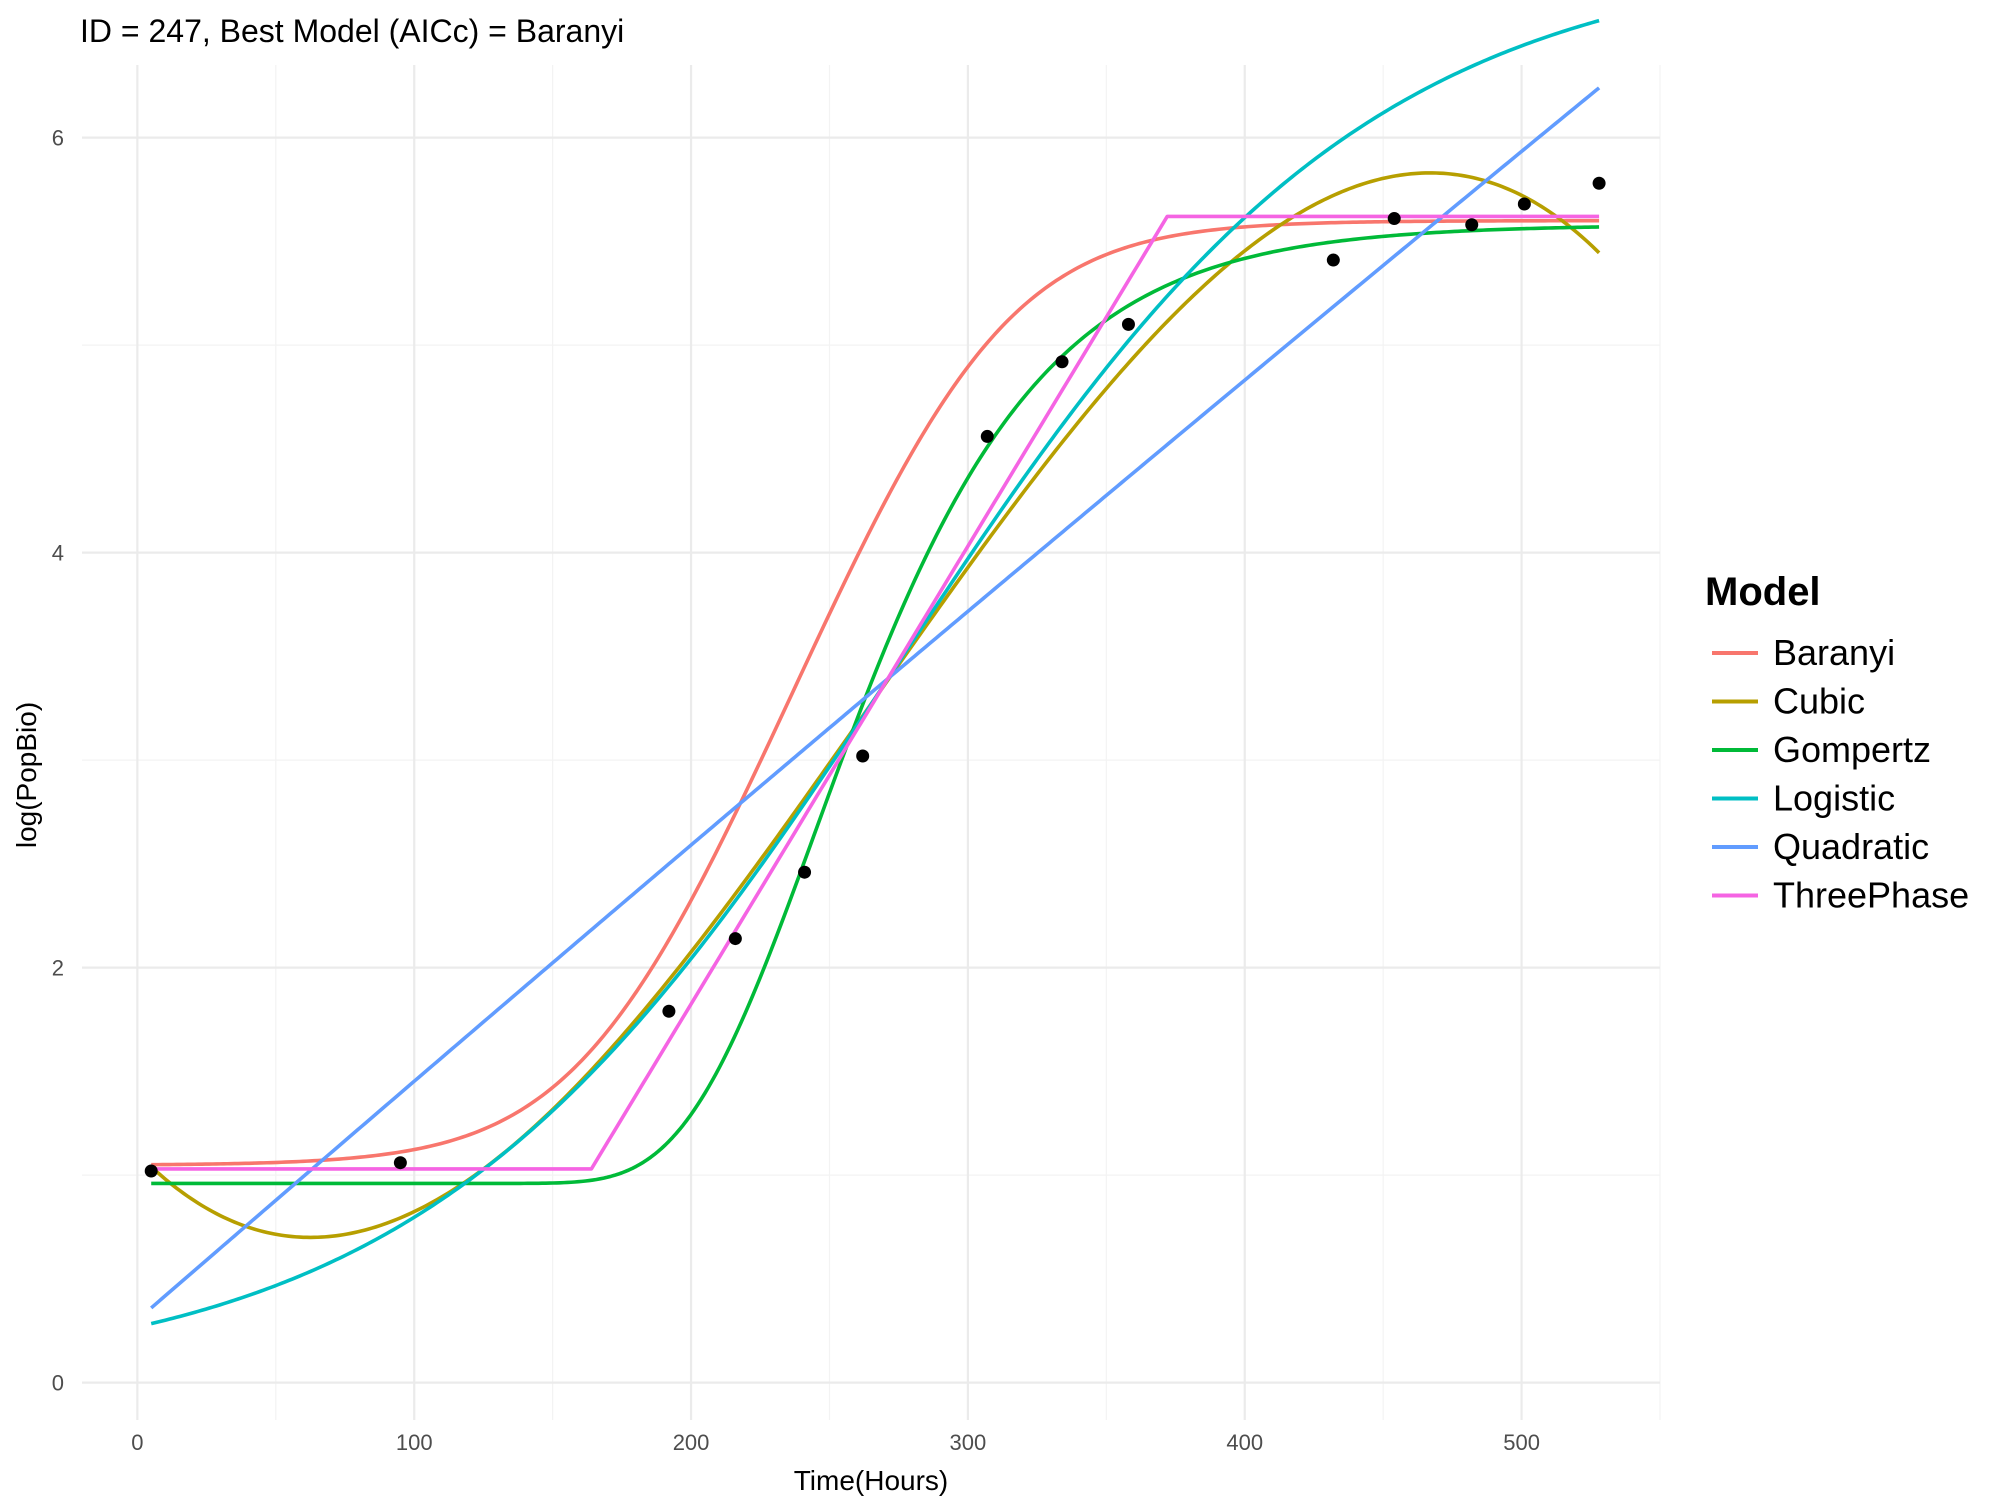 The image size is (2000, 1500). What do you see at coordinates (58, 968) in the screenshot?
I see `y-tick-label: 2` at bounding box center [58, 968].